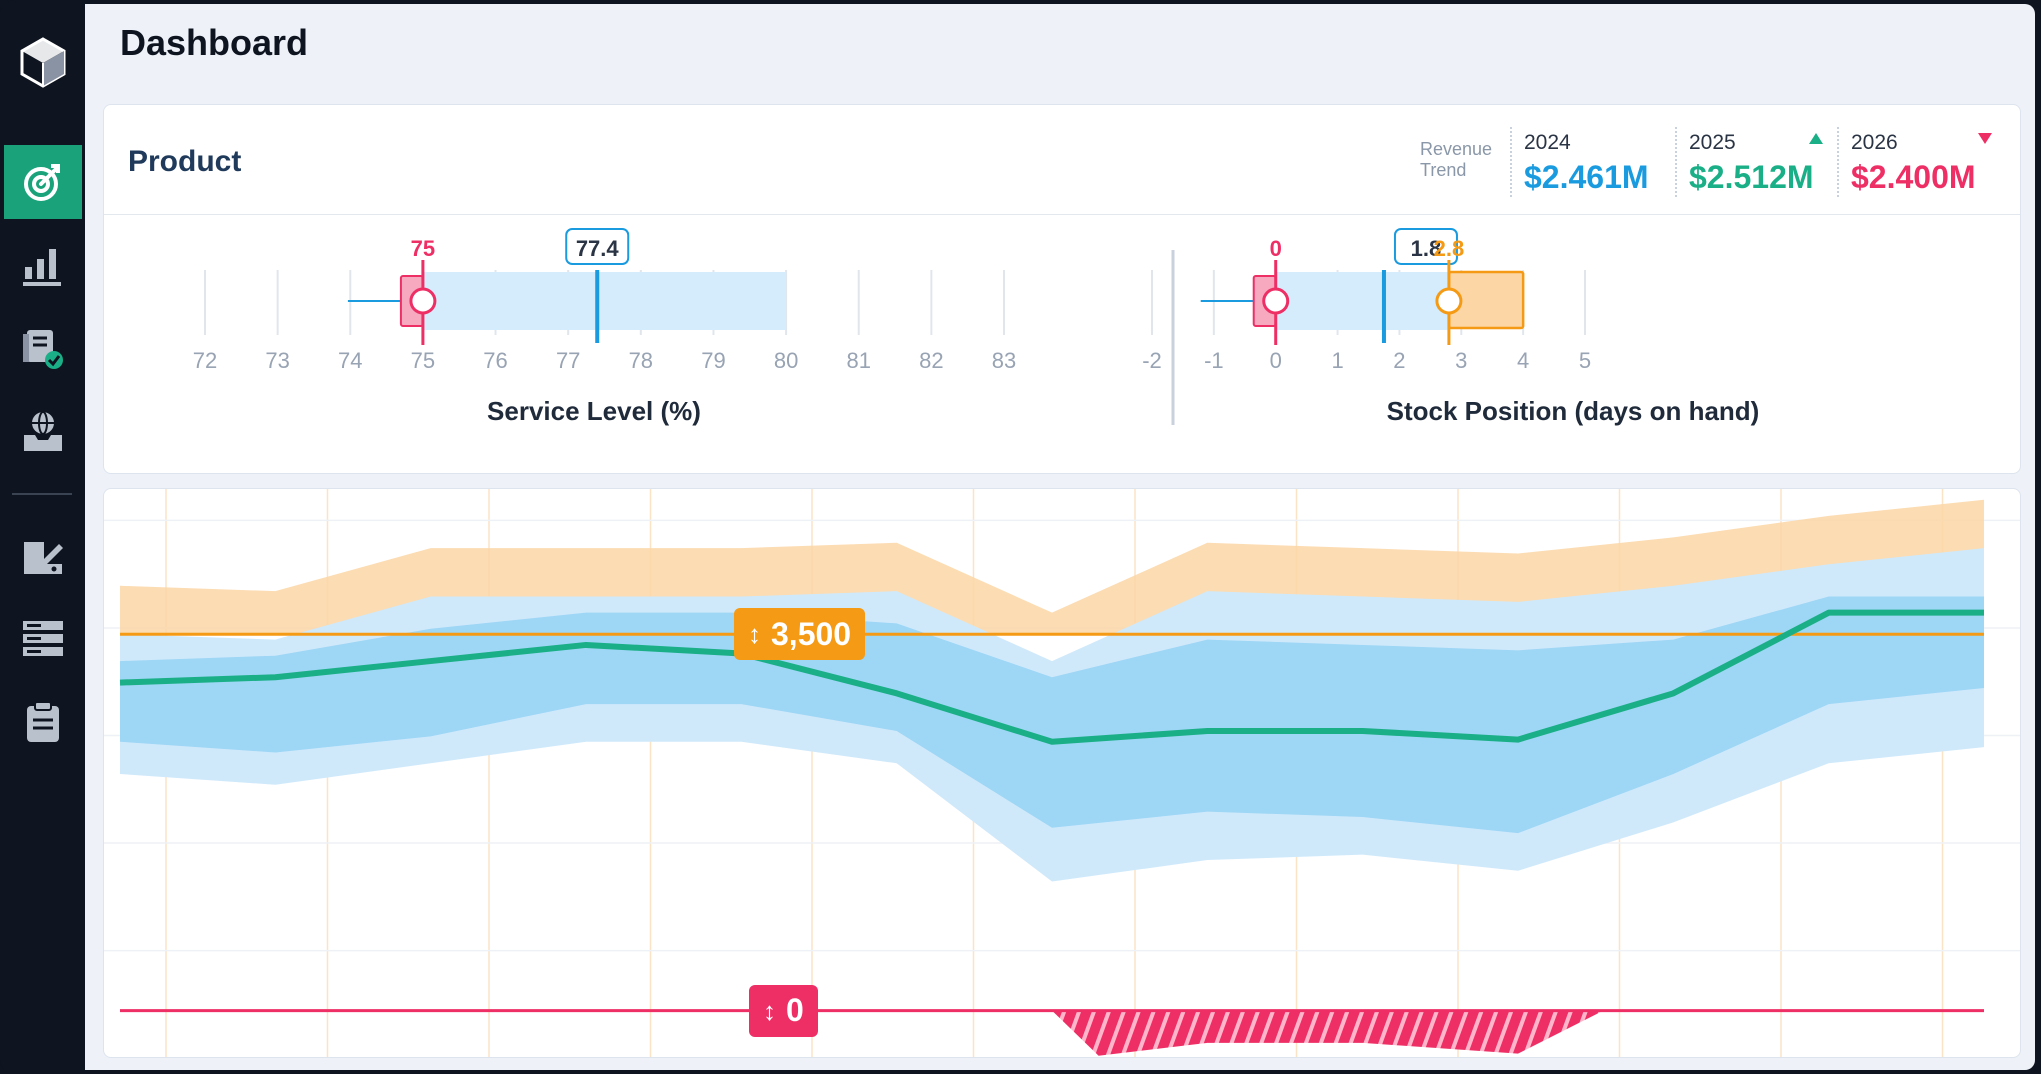 Image resolution: width=2041 pixels, height=1074 pixels. Describe the element at coordinates (1449, 248) in the screenshot. I see `gauge-max-label: 2.8` at that location.